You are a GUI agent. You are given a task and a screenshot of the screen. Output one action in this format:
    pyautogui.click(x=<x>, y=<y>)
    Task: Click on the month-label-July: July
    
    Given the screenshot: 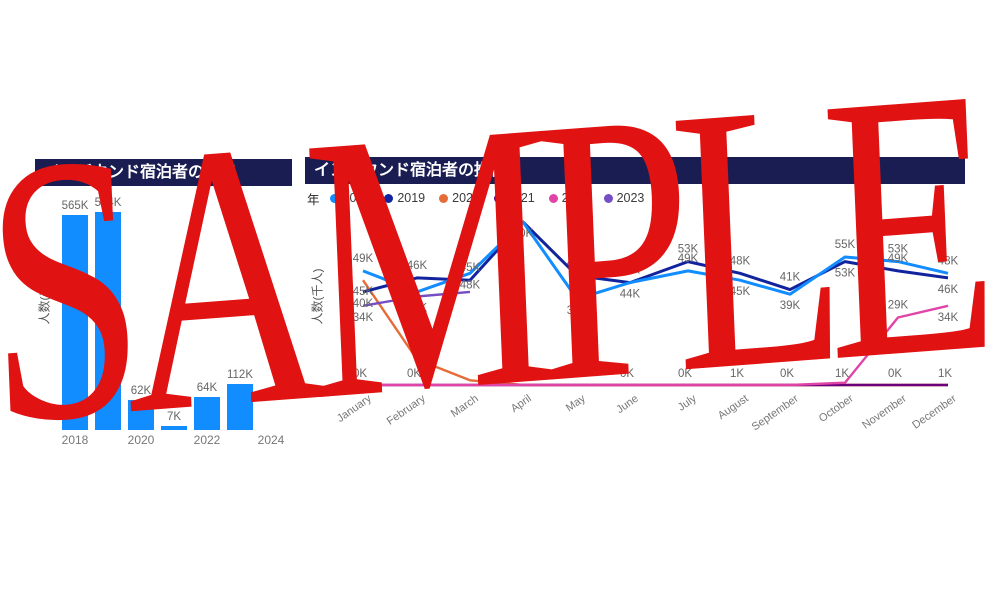 What is the action you would take?
    pyautogui.click(x=687, y=402)
    